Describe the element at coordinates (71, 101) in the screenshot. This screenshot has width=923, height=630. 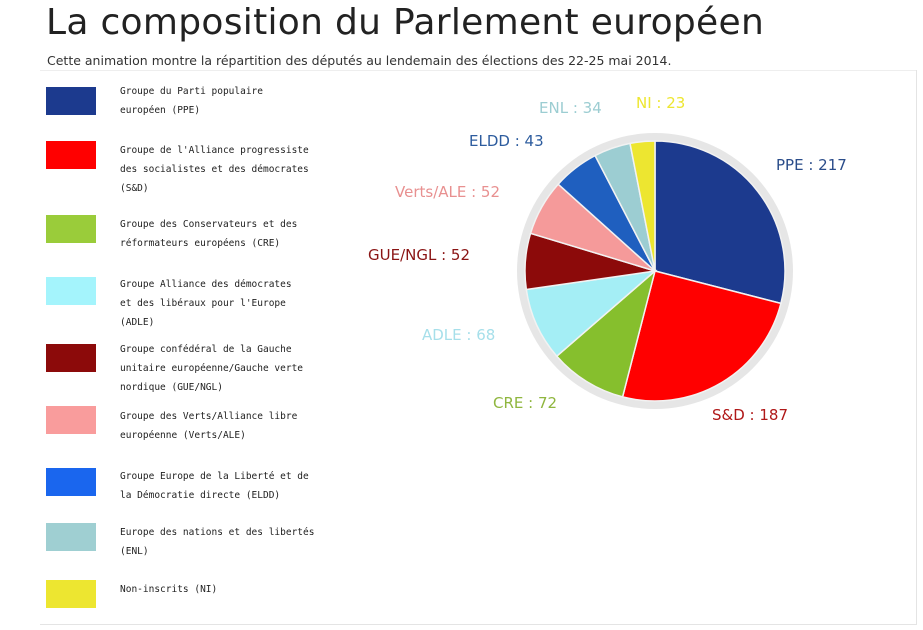
I see `legend-swatch-ppe` at that location.